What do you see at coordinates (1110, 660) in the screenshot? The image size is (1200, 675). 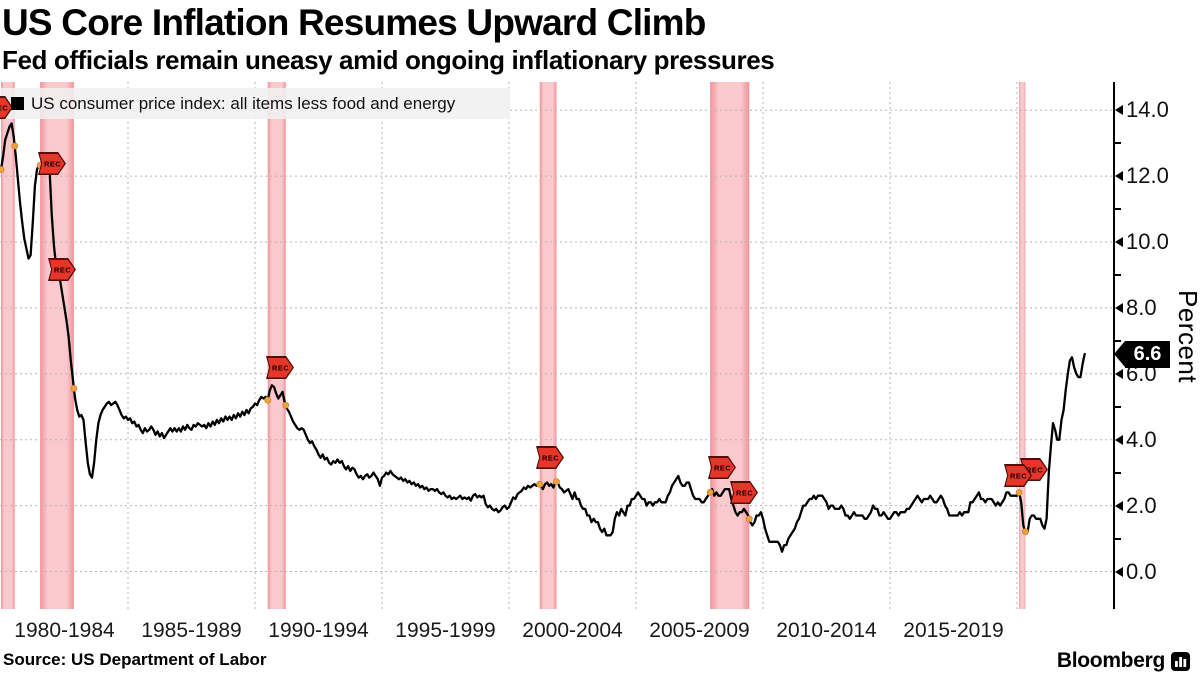 I see `bloomberg-wordmark: Bloomberg` at bounding box center [1110, 660].